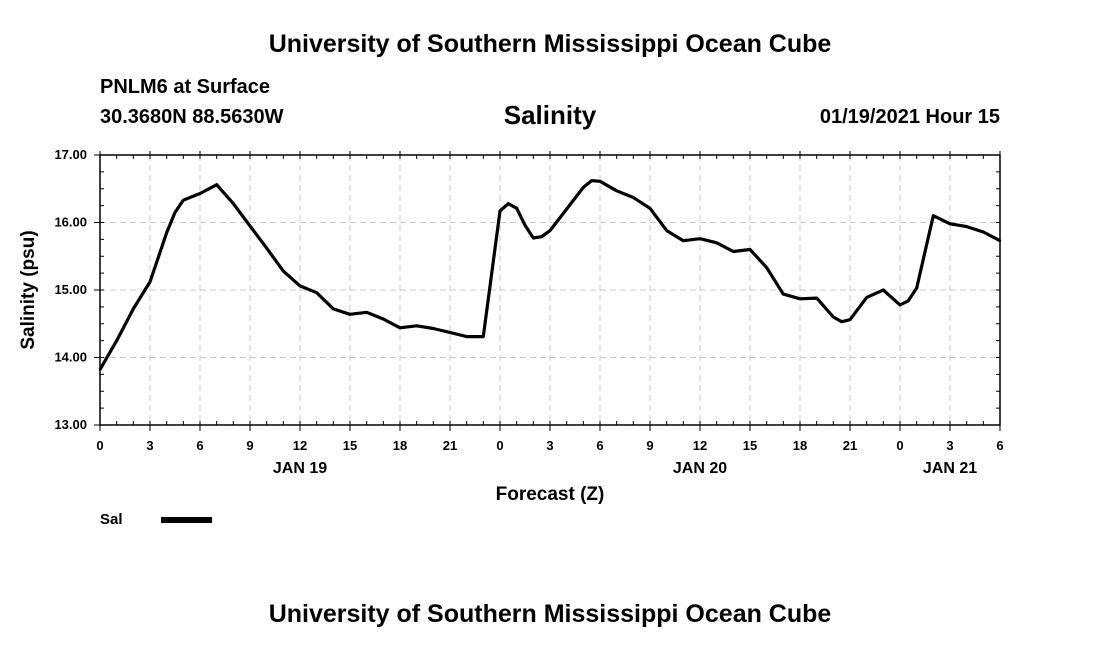  Describe the element at coordinates (185, 87) in the screenshot. I see `station-label: PNLM6 at Surface` at that location.